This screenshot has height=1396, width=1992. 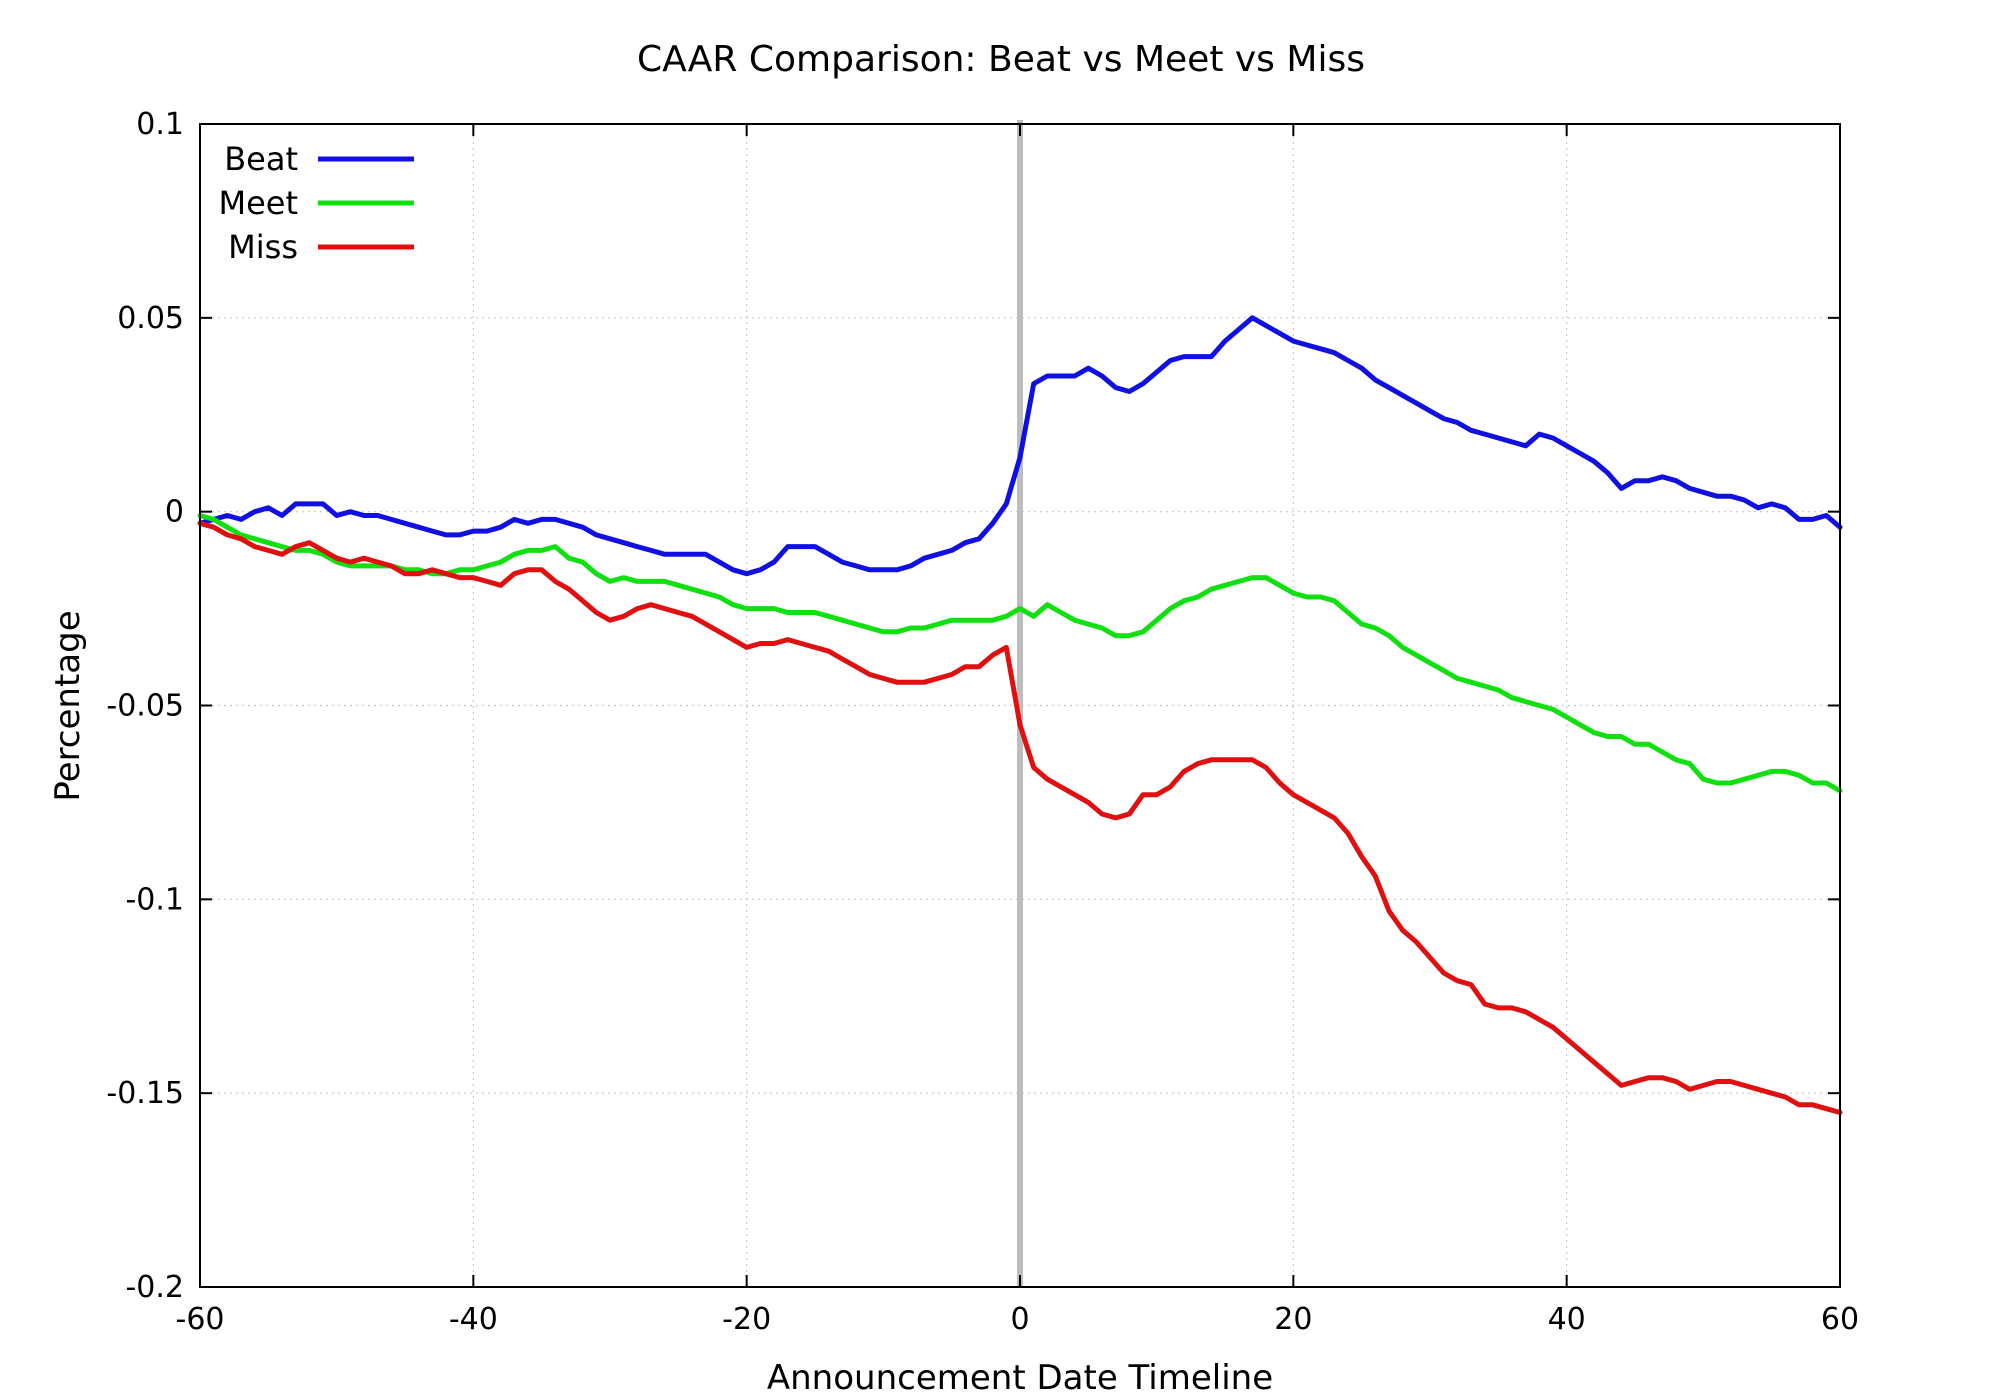 I want to click on y-tick-labels: -0.2 -0.15 -0.1 -0.05 0 0.05 0.1, so click(x=145, y=706).